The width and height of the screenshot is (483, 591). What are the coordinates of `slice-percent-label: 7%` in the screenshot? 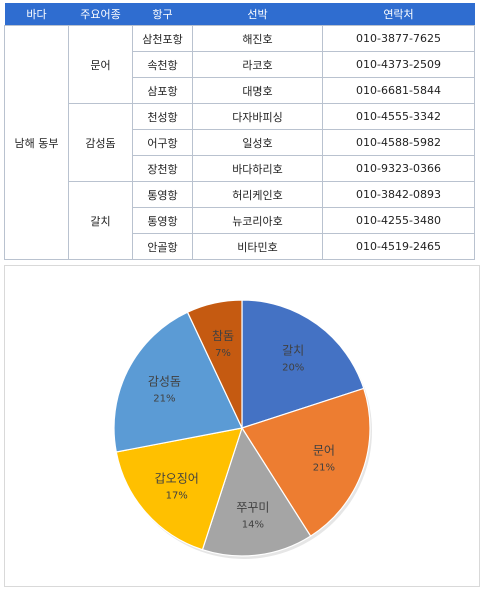 It's located at (223, 353).